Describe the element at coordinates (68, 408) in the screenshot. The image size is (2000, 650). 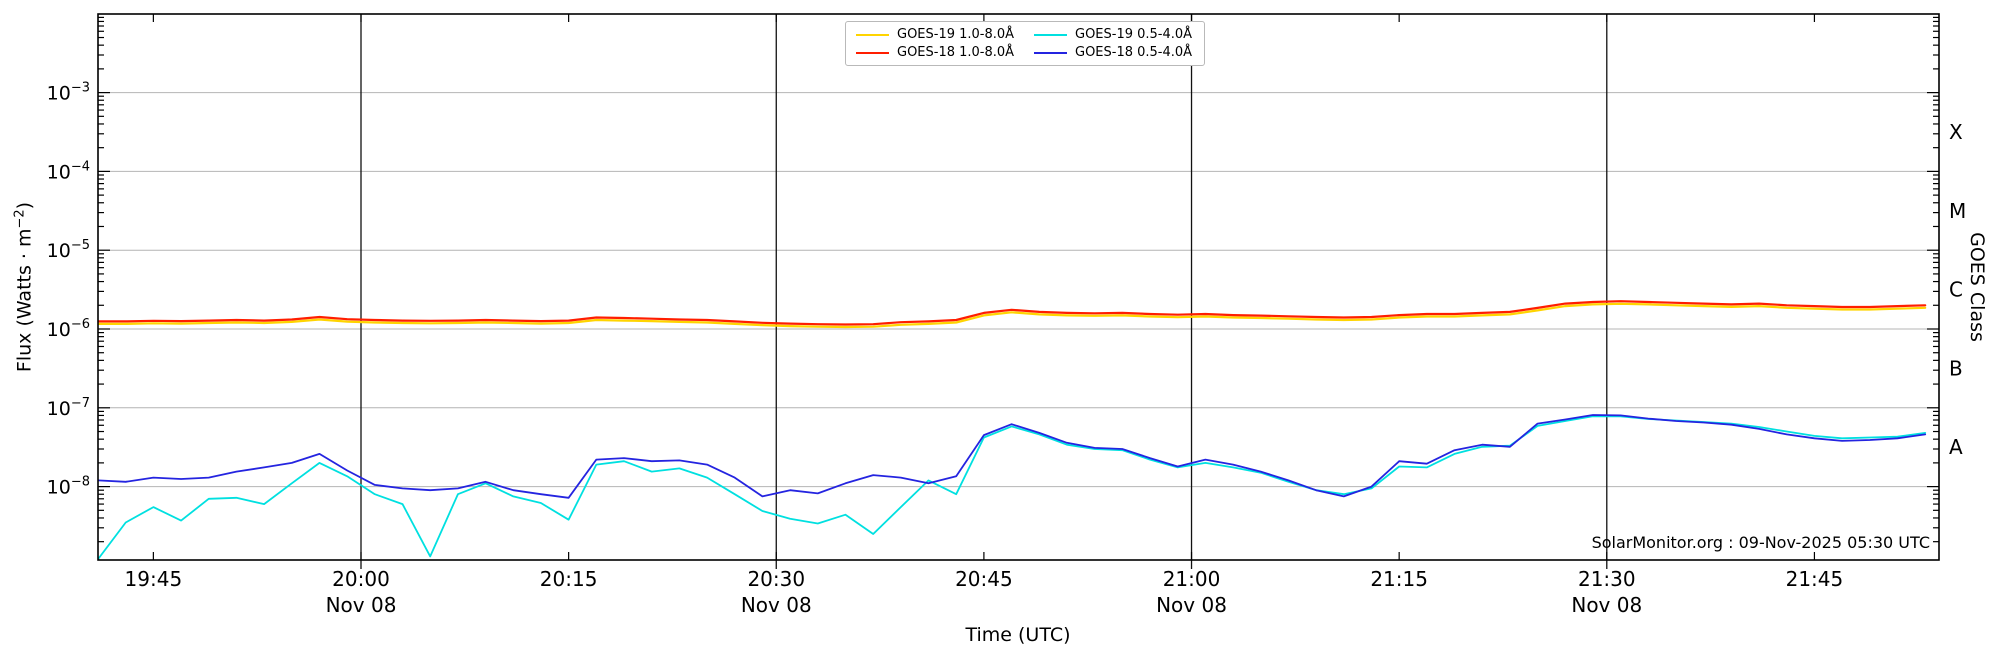
I see `y-tick-label-1e-7: 10⁻⁷` at that location.